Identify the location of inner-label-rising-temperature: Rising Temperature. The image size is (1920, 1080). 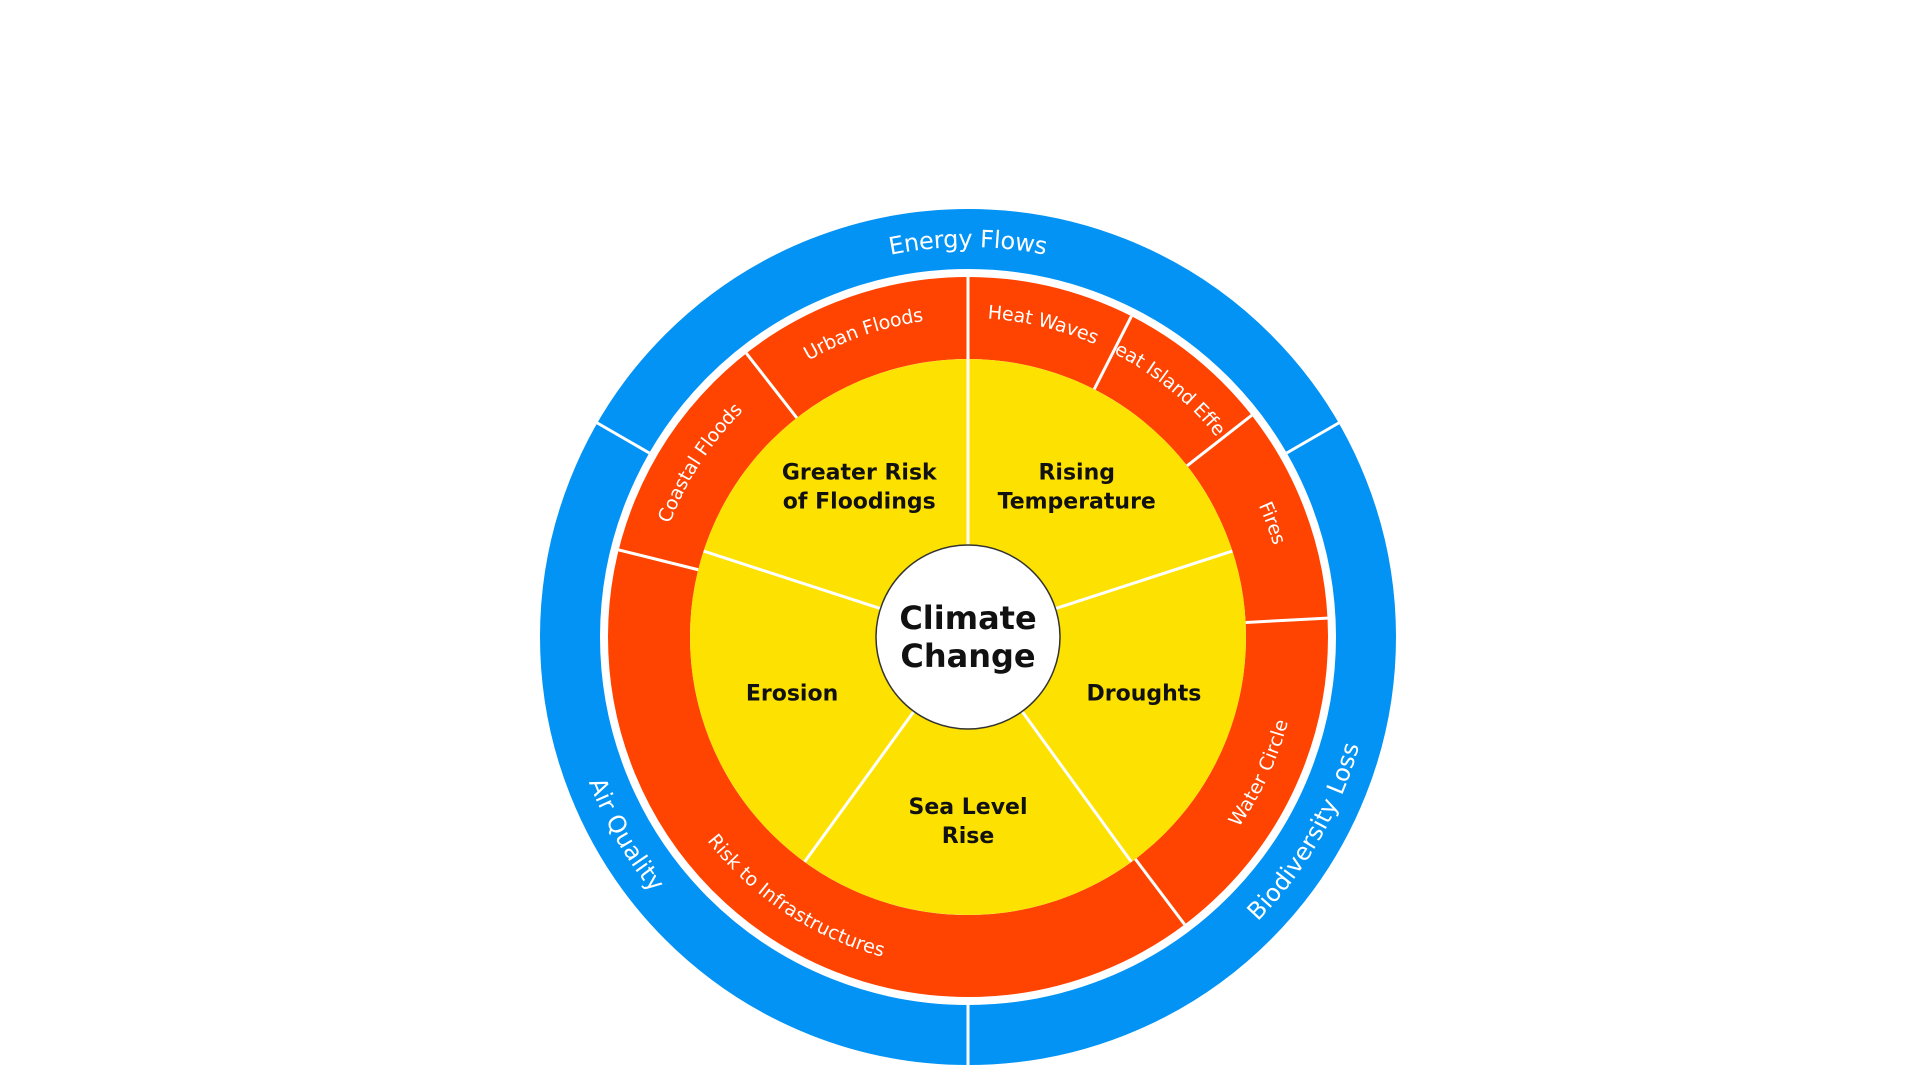
(1077, 487).